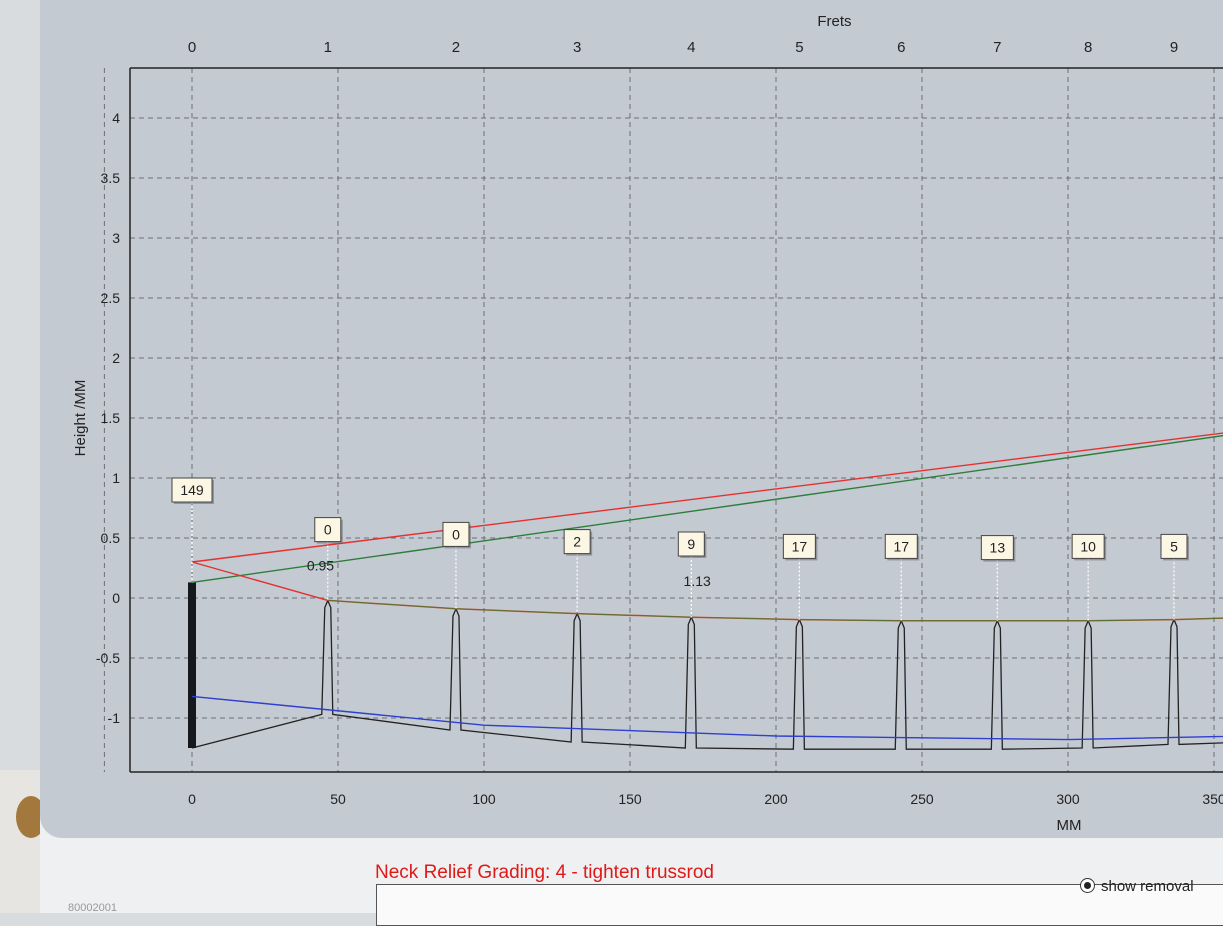 This screenshot has width=1223, height=926. What do you see at coordinates (116, 358) in the screenshot?
I see `y-tick-label: 2` at bounding box center [116, 358].